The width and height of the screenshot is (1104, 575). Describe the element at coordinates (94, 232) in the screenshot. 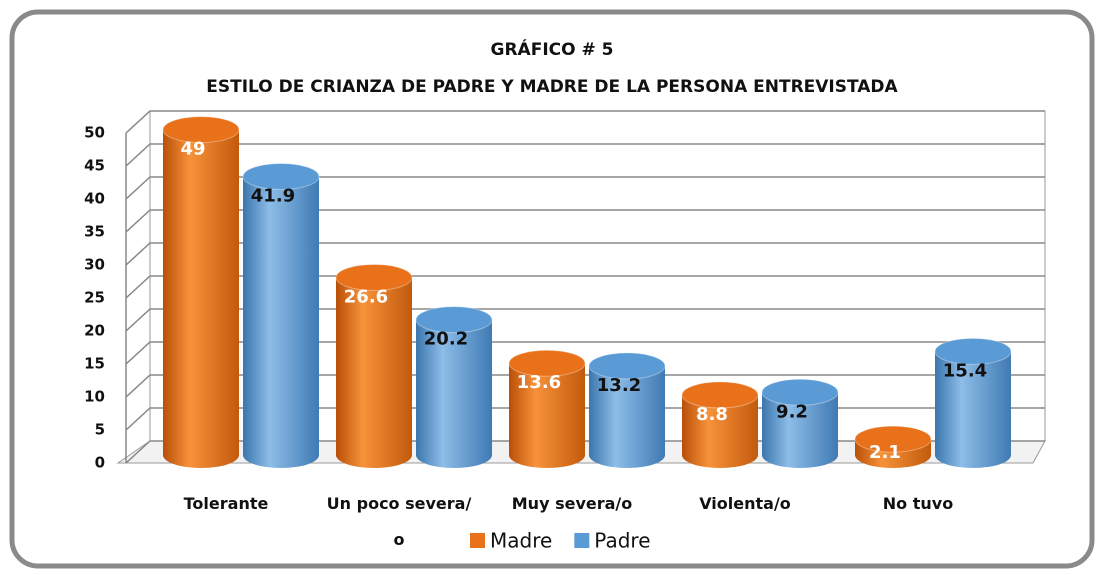

I see `y-tick-label: 35` at that location.